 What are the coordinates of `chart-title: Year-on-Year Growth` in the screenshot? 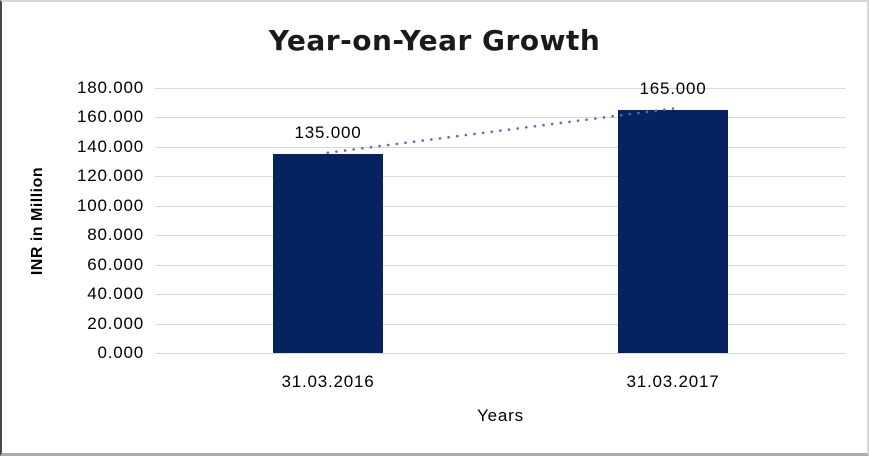 It's located at (434, 40).